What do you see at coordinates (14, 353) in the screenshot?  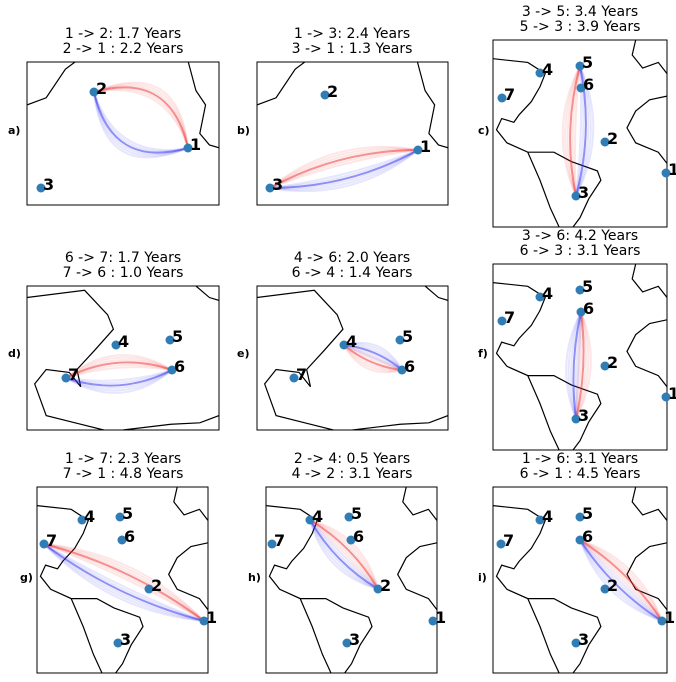 I see `panel-letter: d)` at bounding box center [14, 353].